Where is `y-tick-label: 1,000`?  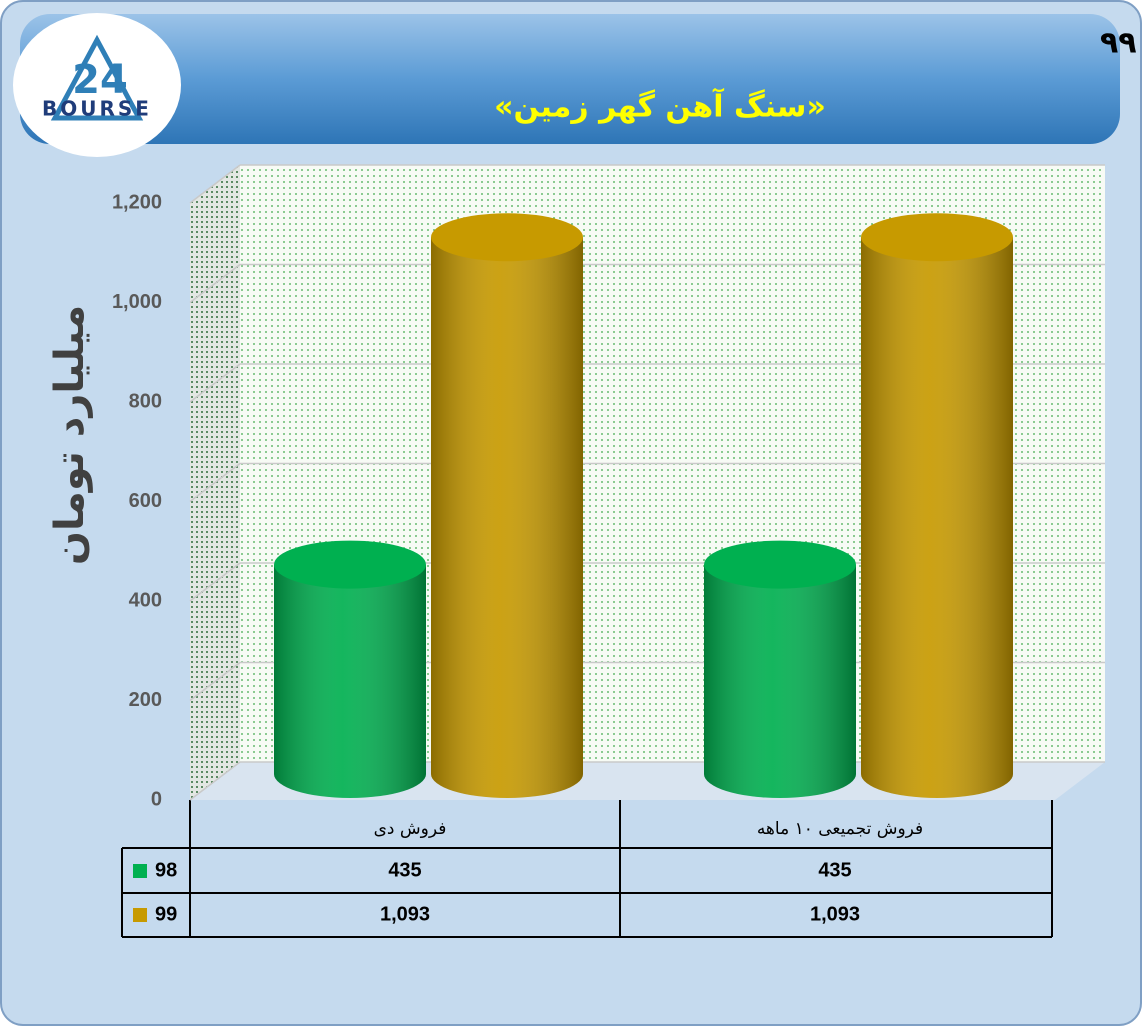 y-tick-label: 1,000 is located at coordinates (137, 302).